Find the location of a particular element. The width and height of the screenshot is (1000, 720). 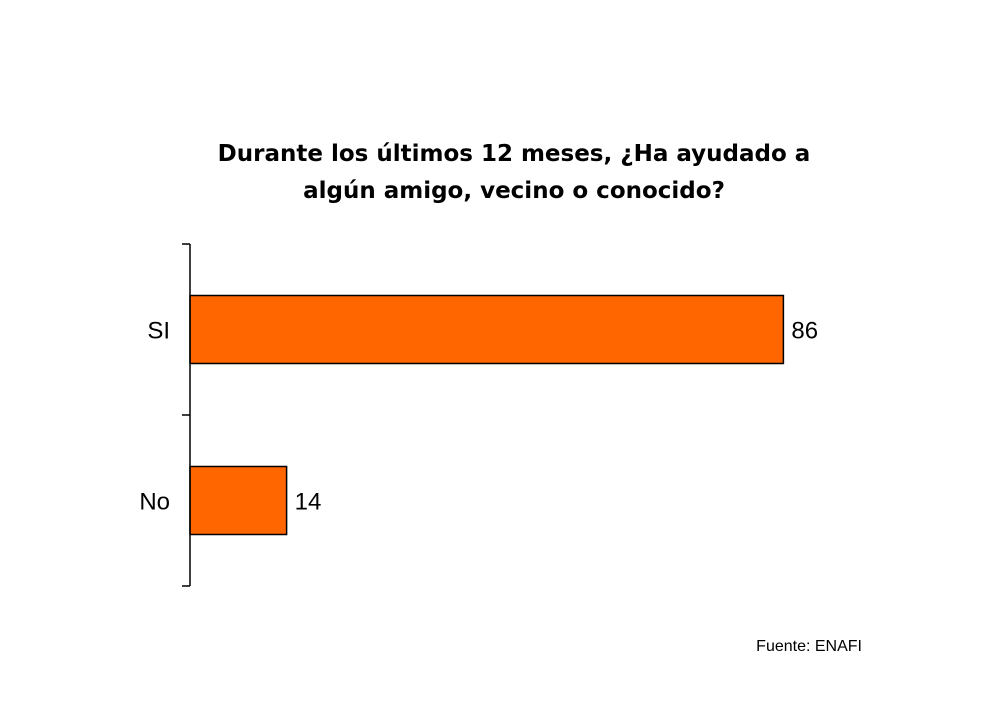

bar-si is located at coordinates (487, 329).